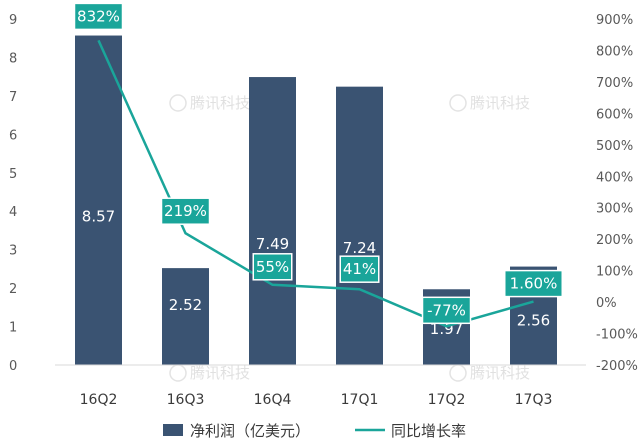 The image size is (641, 447). Describe the element at coordinates (316, 400) in the screenshot. I see `category-axis: 16Q2 16Q3 16Q4 17Q1 17Q2 17Q3` at that location.